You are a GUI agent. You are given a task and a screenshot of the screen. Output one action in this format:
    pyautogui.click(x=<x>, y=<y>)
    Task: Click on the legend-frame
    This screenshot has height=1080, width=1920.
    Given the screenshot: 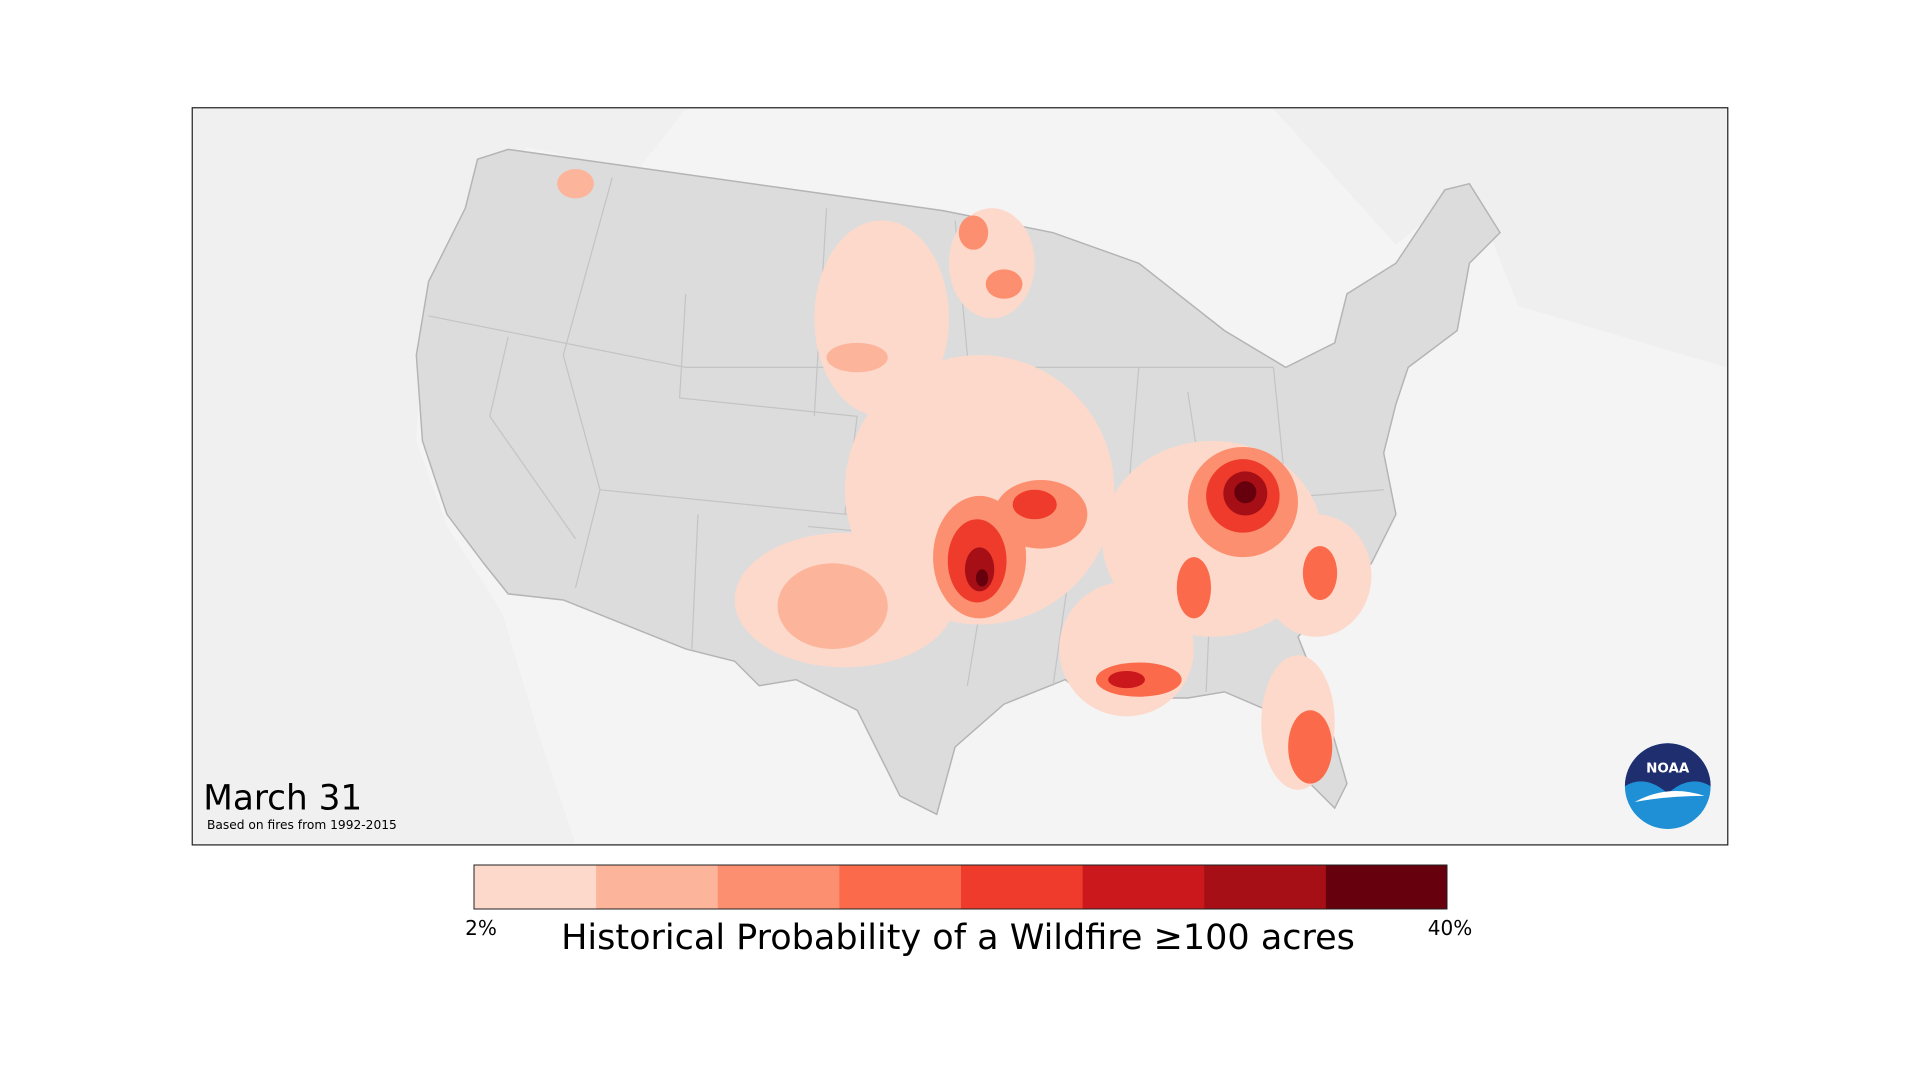 What is the action you would take?
    pyautogui.click(x=960, y=887)
    